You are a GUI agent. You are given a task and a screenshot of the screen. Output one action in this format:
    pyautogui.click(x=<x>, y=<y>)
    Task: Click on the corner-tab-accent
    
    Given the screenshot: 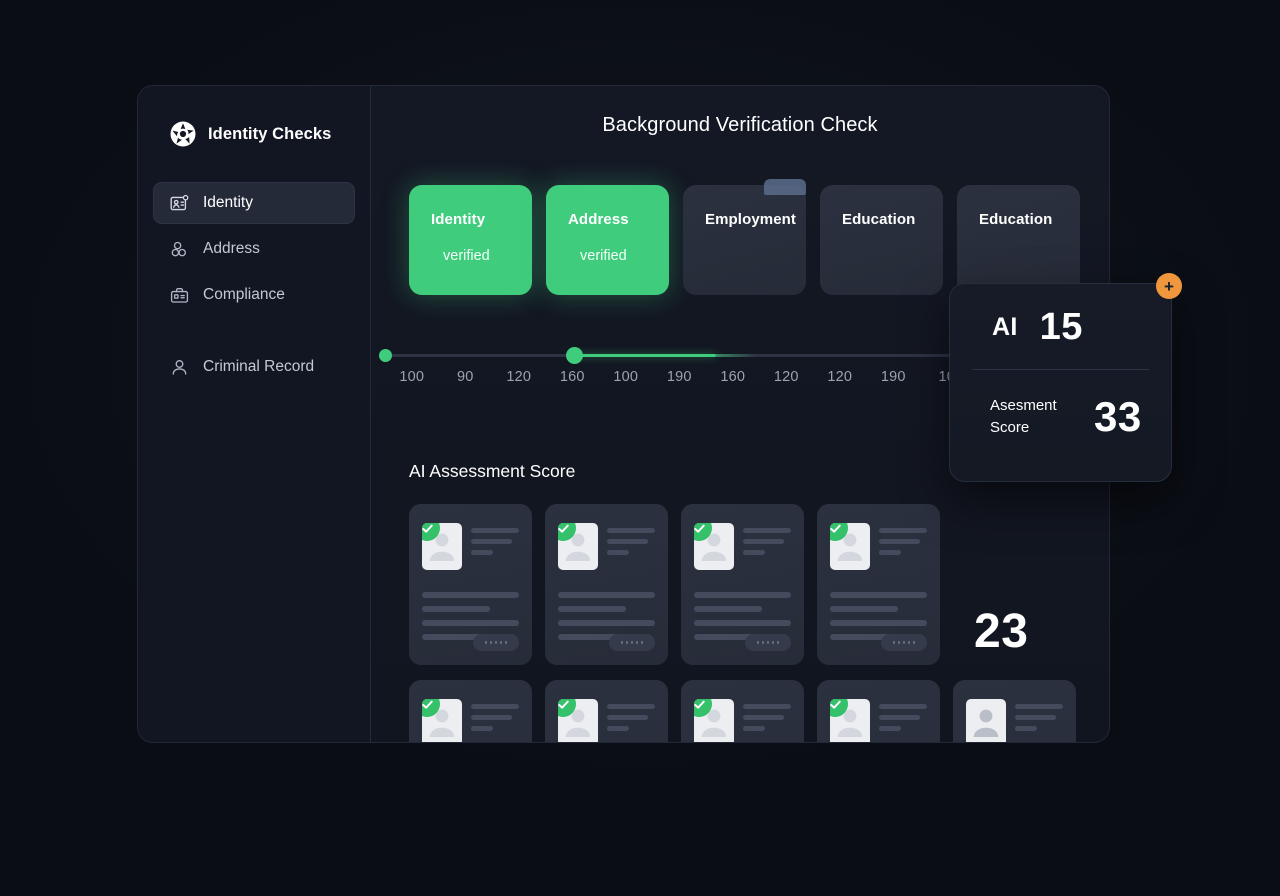 What is the action you would take?
    pyautogui.click(x=785, y=187)
    